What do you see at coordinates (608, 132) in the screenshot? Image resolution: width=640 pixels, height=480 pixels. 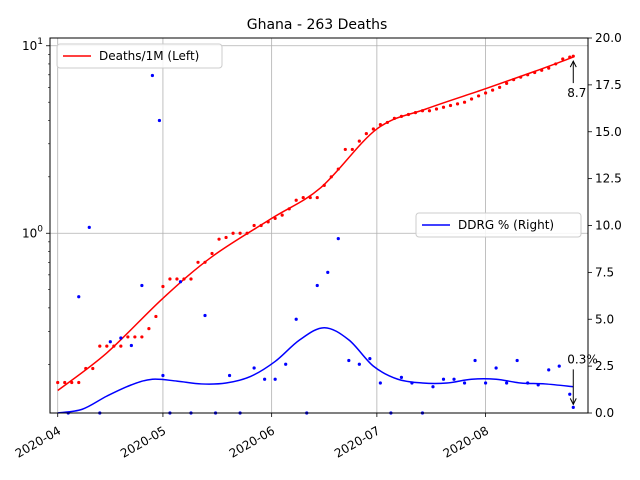 I see `right-tick-label: 15.0` at bounding box center [608, 132].